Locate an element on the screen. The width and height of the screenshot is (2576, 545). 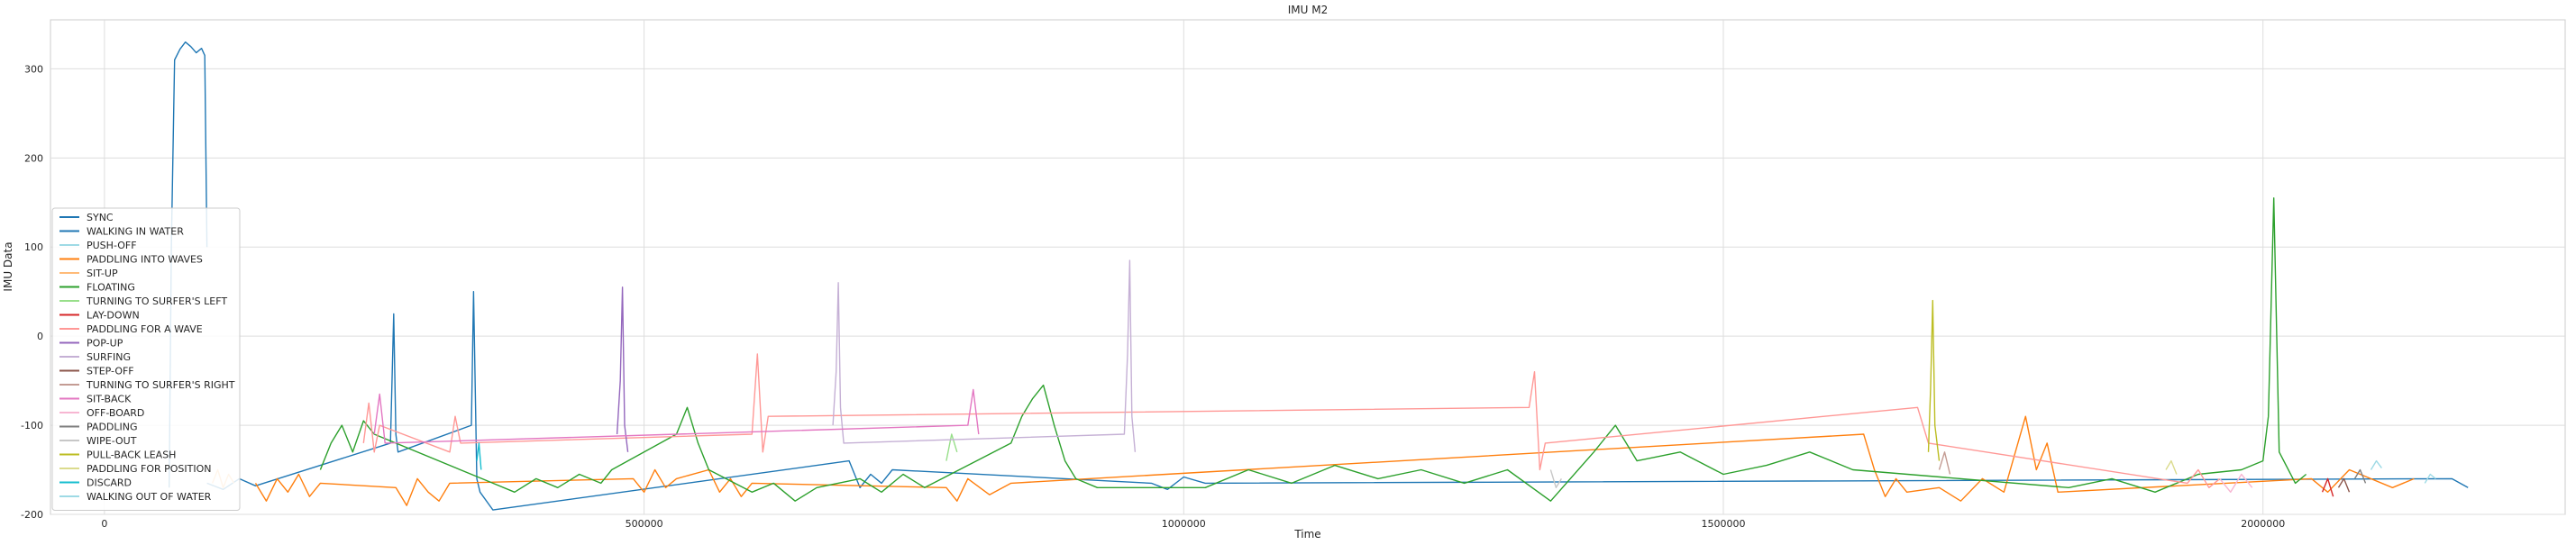
legend-box is located at coordinates (146, 359).